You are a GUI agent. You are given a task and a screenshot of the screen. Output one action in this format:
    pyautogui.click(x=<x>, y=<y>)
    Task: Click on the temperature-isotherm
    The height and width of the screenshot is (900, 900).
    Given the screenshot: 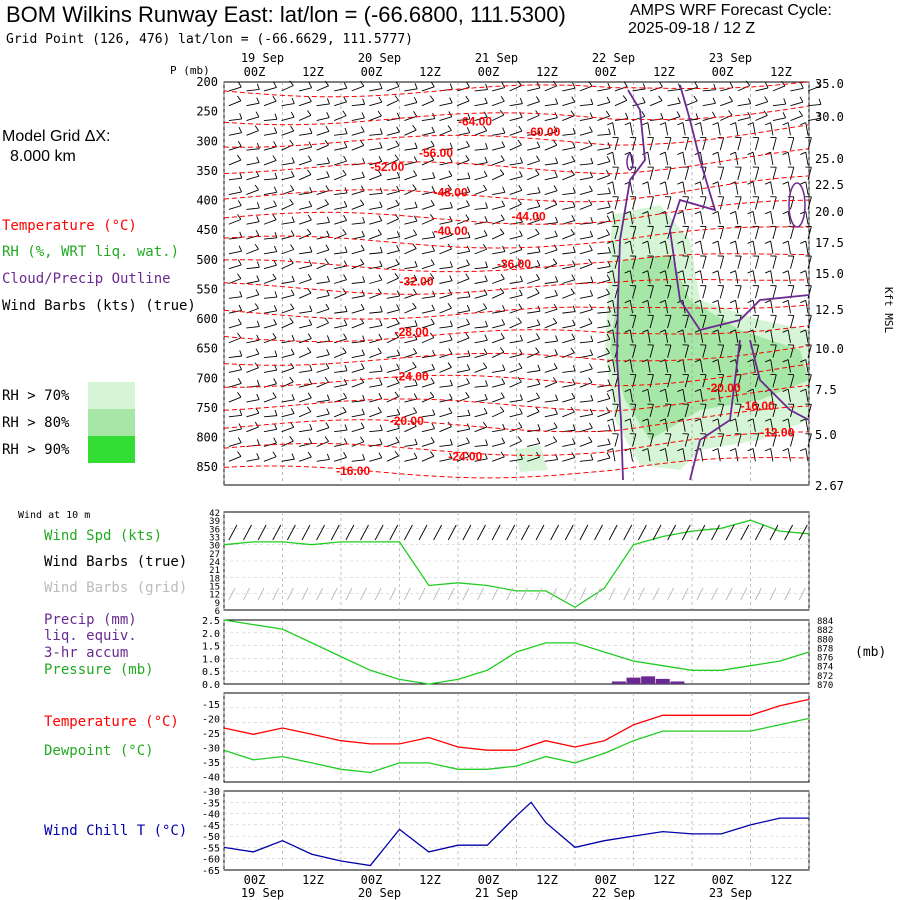 What is the action you would take?
    pyautogui.click(x=516, y=212)
    